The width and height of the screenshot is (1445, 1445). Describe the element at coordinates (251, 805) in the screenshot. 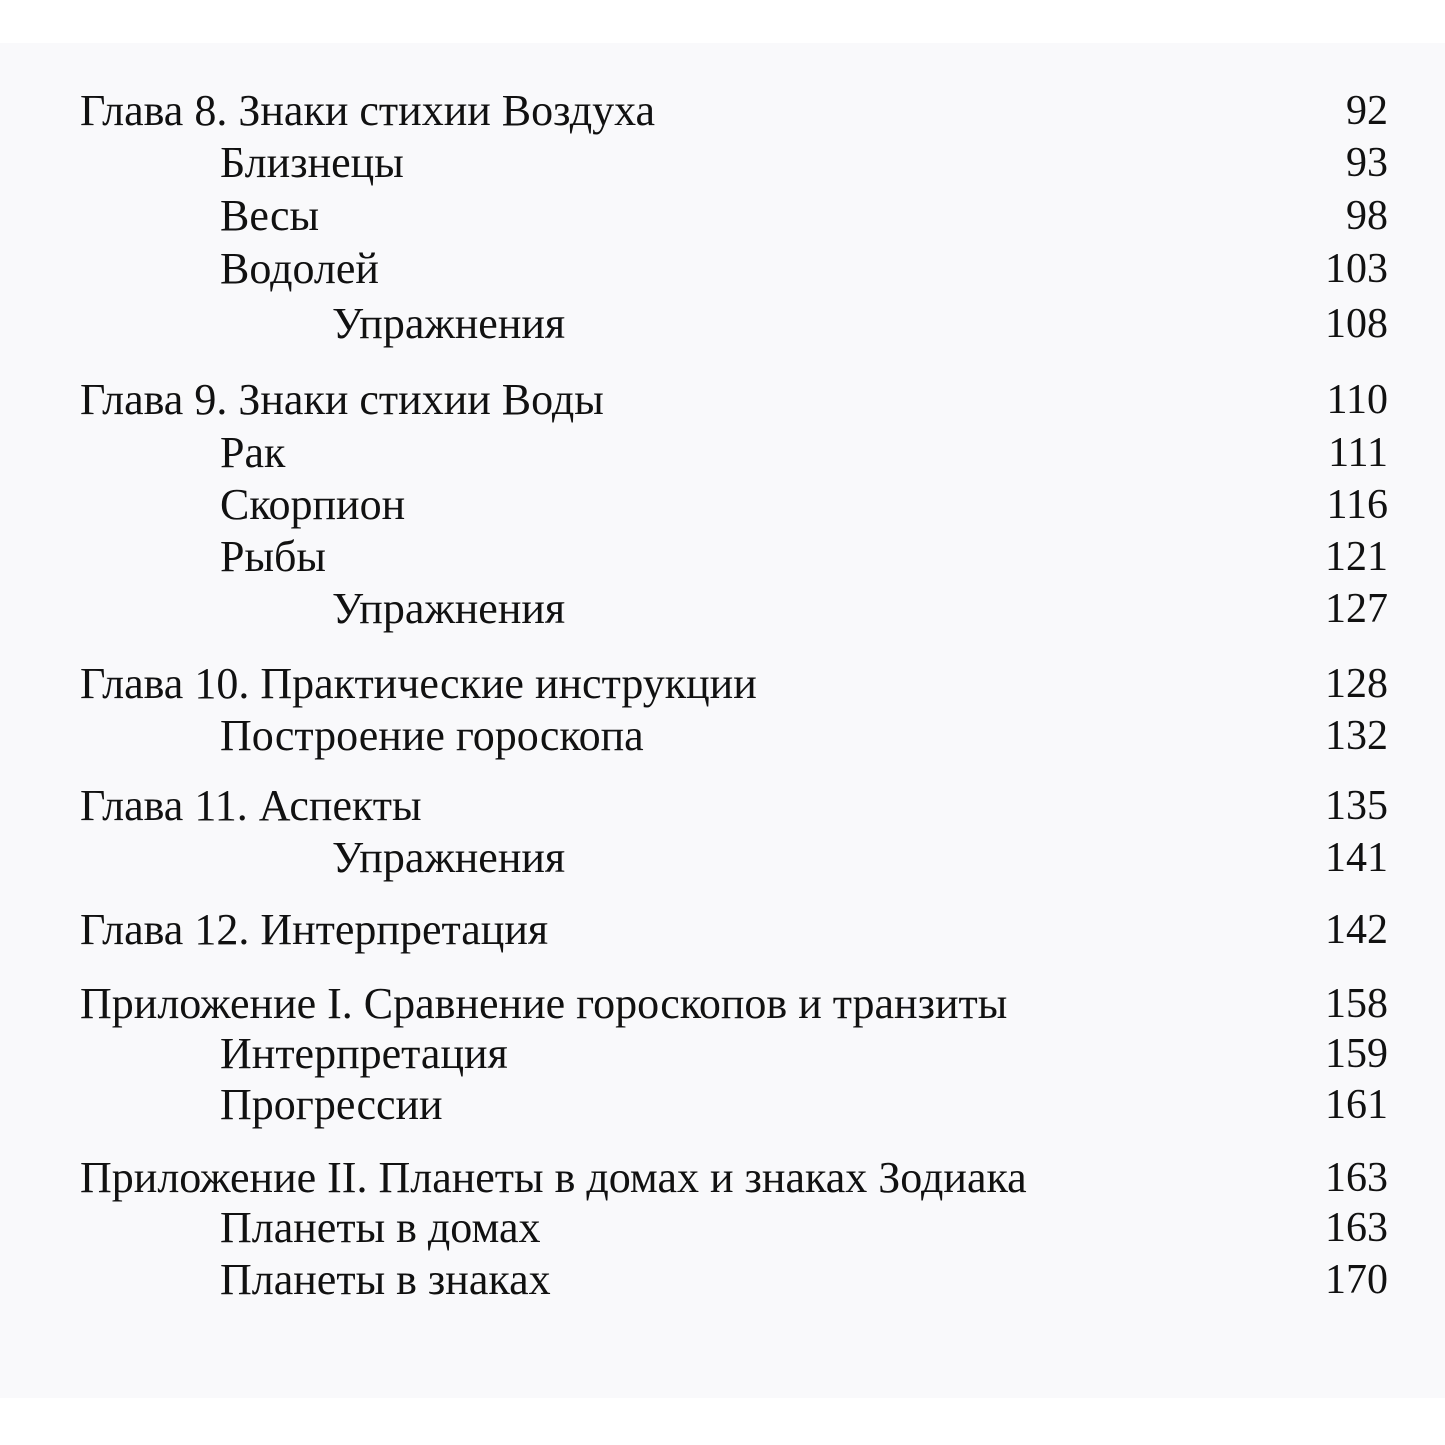

I see `toc-entry-title: Глава 11. Аспекты` at that location.